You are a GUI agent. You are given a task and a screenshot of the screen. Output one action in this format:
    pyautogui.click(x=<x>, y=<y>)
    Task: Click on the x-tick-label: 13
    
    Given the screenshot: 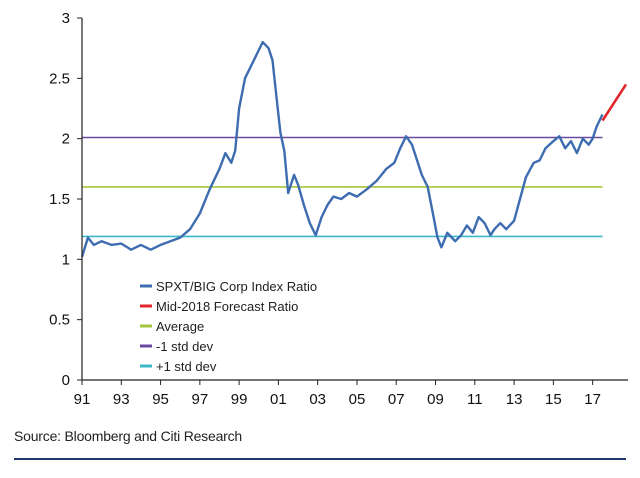 What is the action you would take?
    pyautogui.click(x=514, y=399)
    